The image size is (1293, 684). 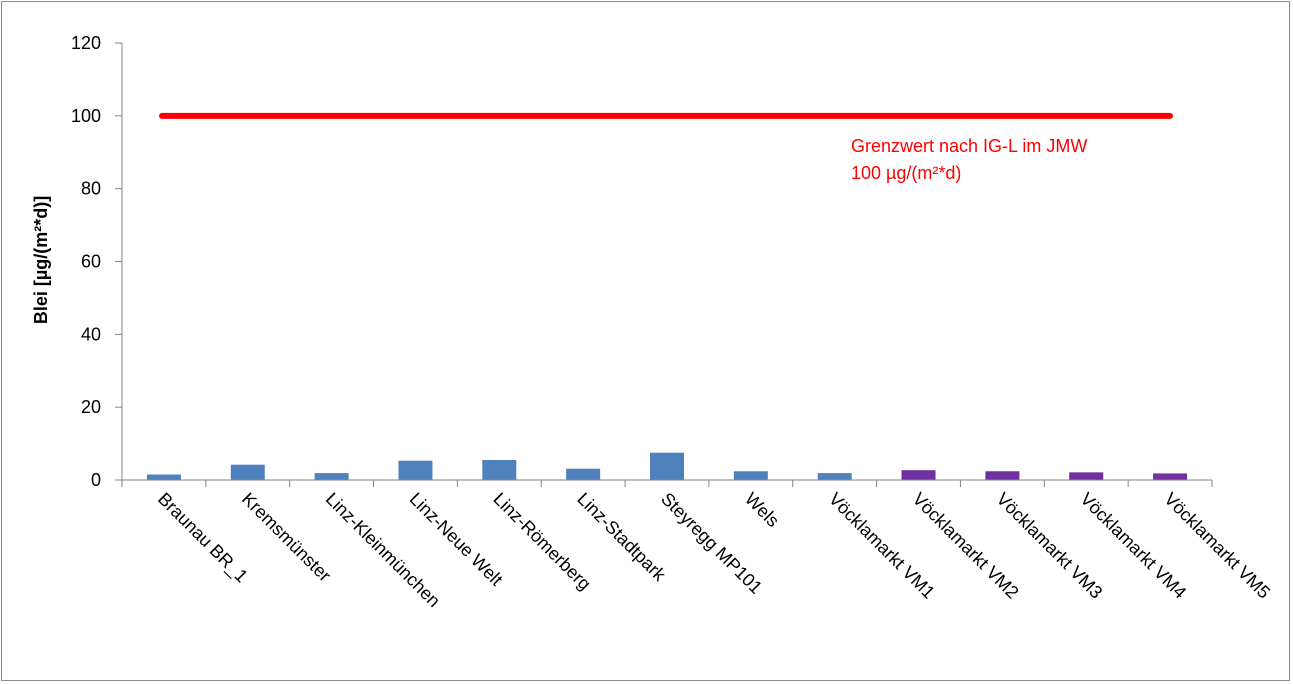 What do you see at coordinates (41, 260) in the screenshot?
I see `y-axis-title: Blei [µg/(m²*d)]` at bounding box center [41, 260].